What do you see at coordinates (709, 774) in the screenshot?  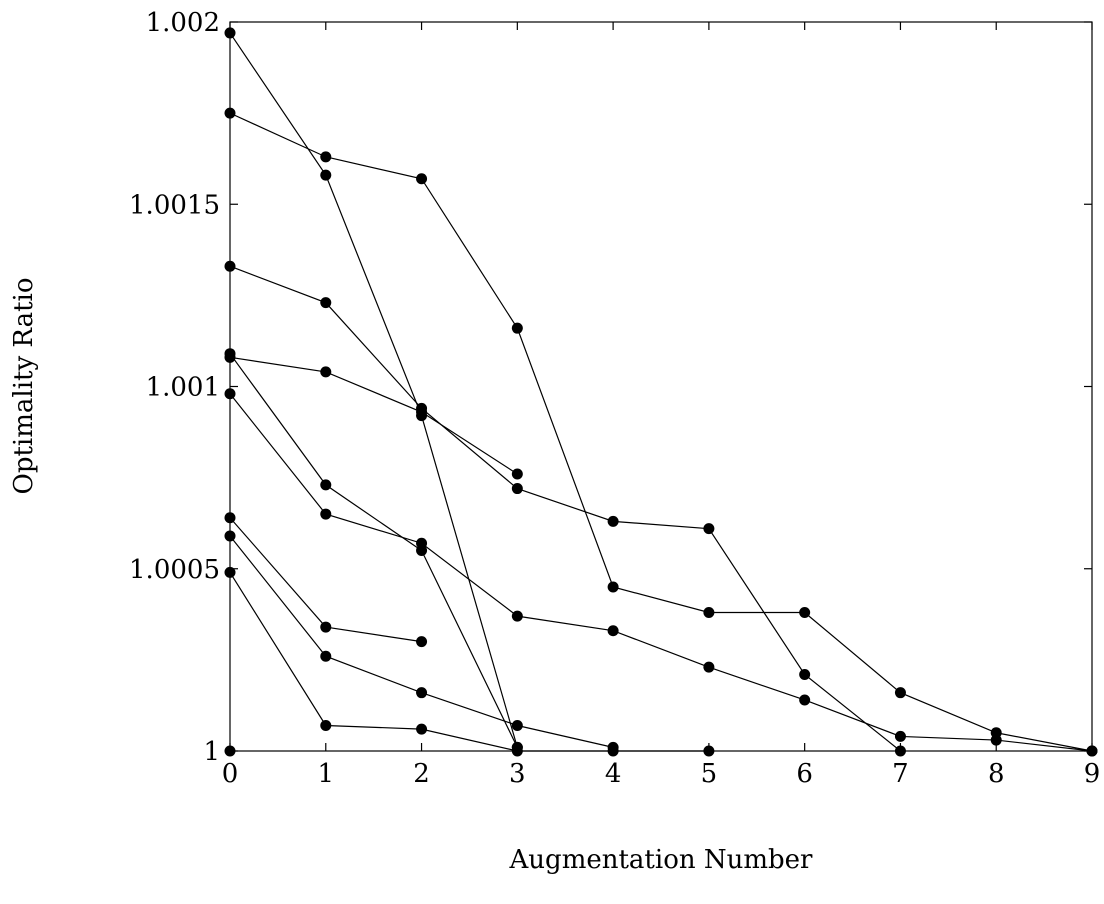 I see `x-tick-label: 5` at bounding box center [709, 774].